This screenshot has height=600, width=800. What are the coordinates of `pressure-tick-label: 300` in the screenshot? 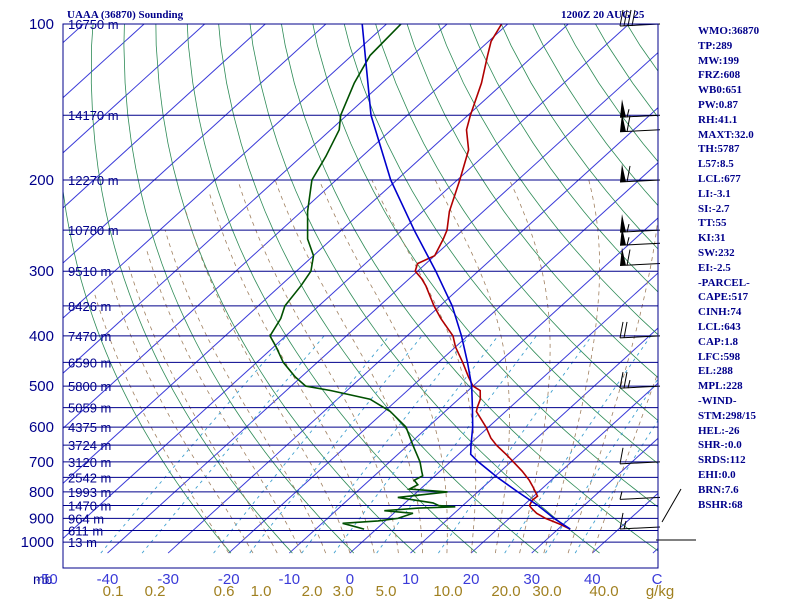 It's located at (41, 271).